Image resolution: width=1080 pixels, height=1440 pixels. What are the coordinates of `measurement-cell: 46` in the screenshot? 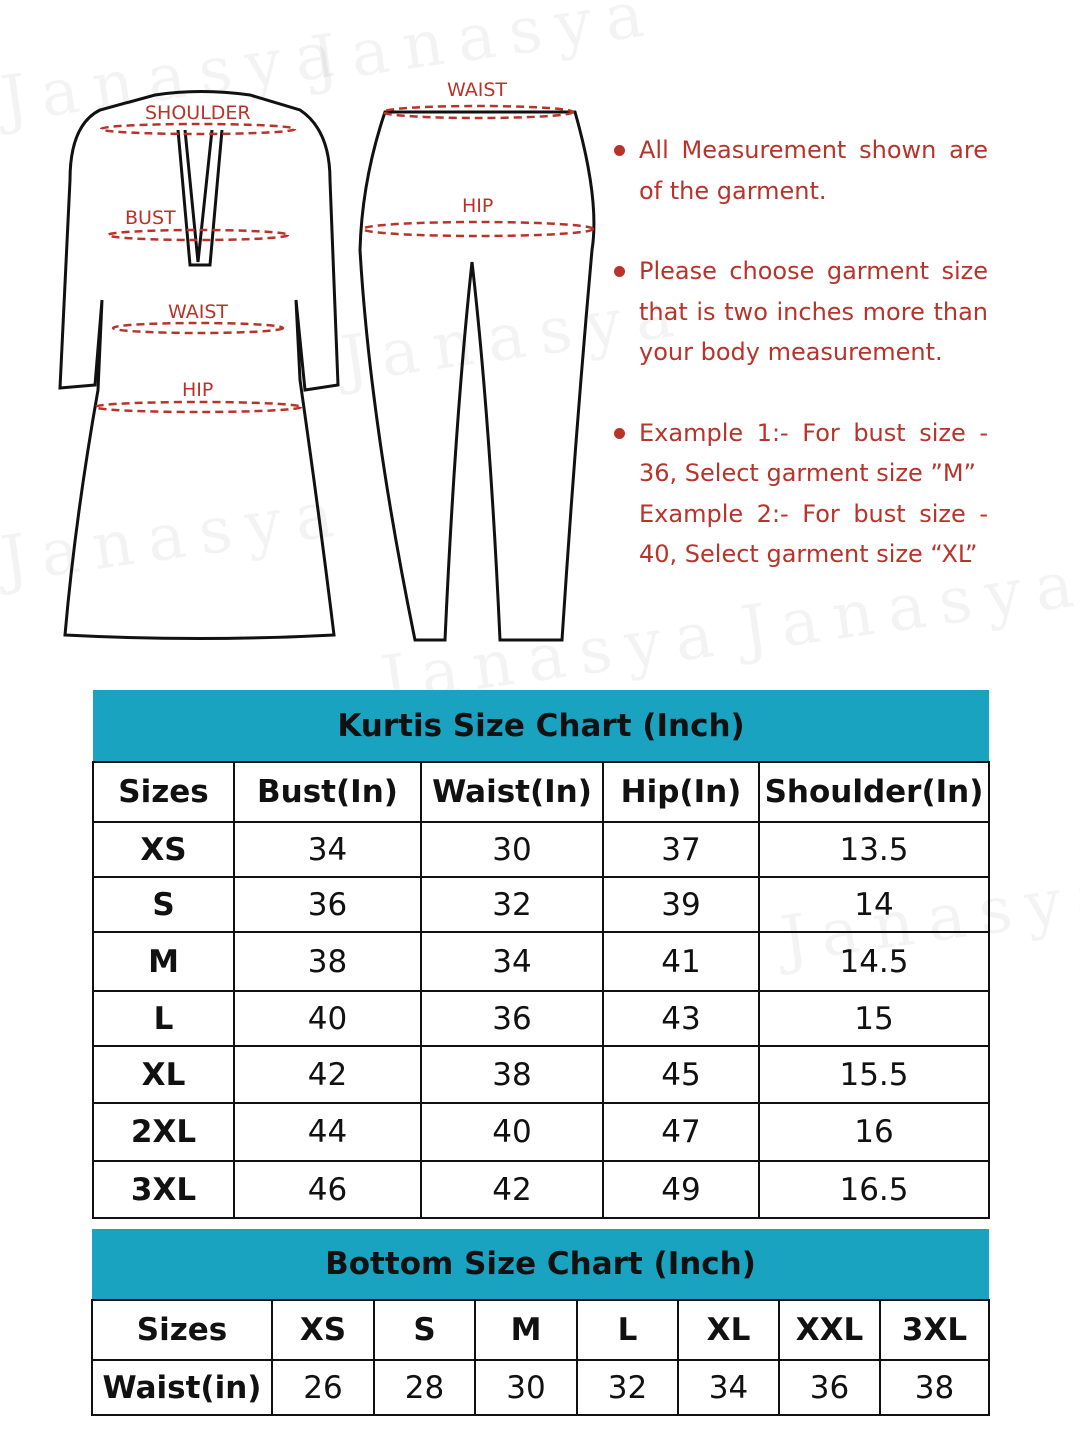 It's located at (327, 1189).